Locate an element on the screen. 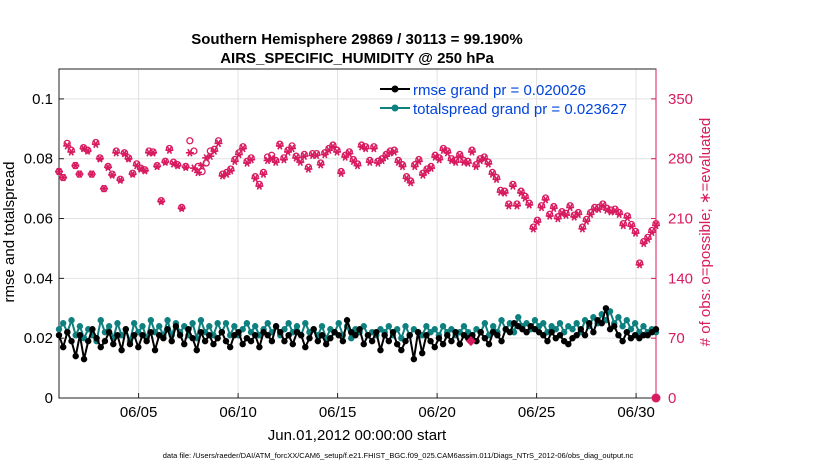 This screenshot has height=470, width=830. x-tick-label: 06/30 is located at coordinates (636, 412).